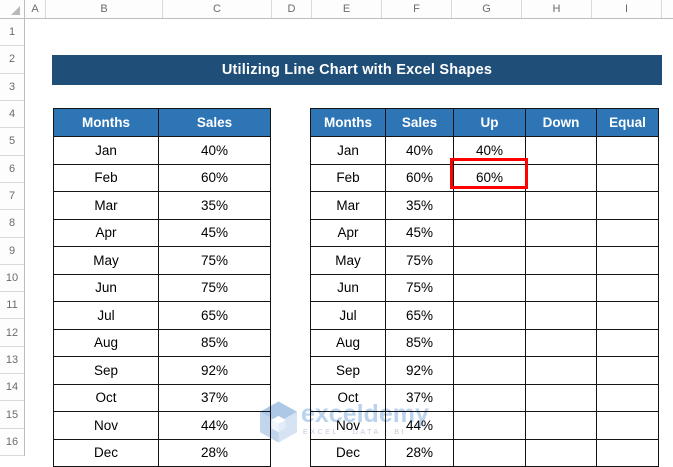 The height and width of the screenshot is (467, 673). What do you see at coordinates (348, 452) in the screenshot?
I see `updown-table-cell: Dec` at bounding box center [348, 452].